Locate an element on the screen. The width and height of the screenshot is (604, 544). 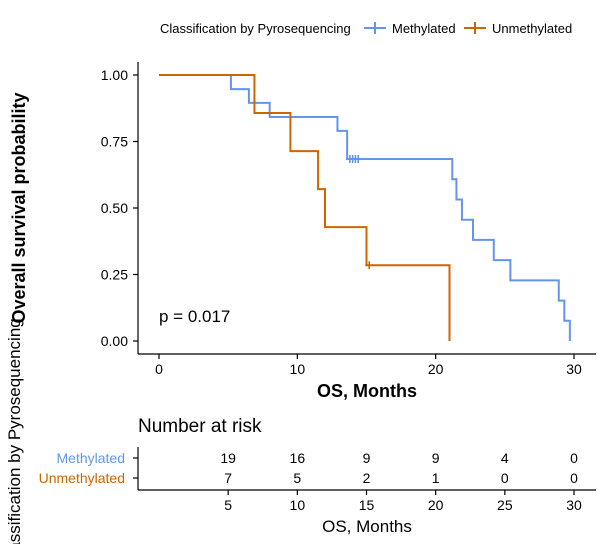
x-tick-label: 10 is located at coordinates (298, 369).